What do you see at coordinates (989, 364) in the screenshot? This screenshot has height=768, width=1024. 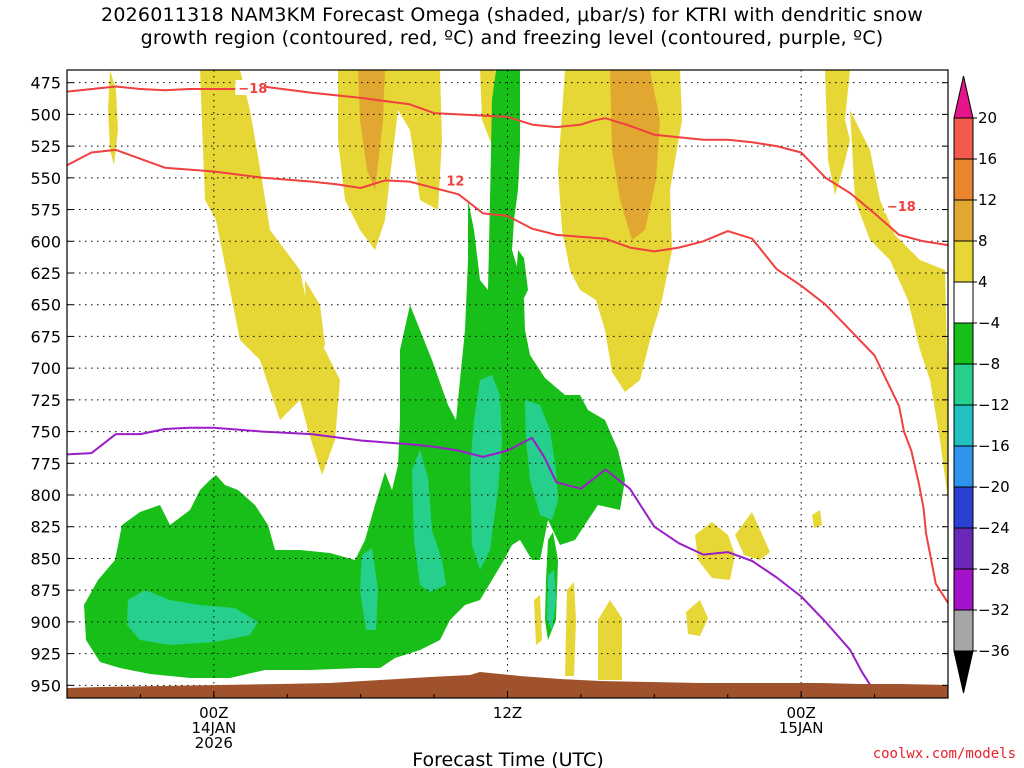 I see `colorbar-label: −8` at bounding box center [989, 364].